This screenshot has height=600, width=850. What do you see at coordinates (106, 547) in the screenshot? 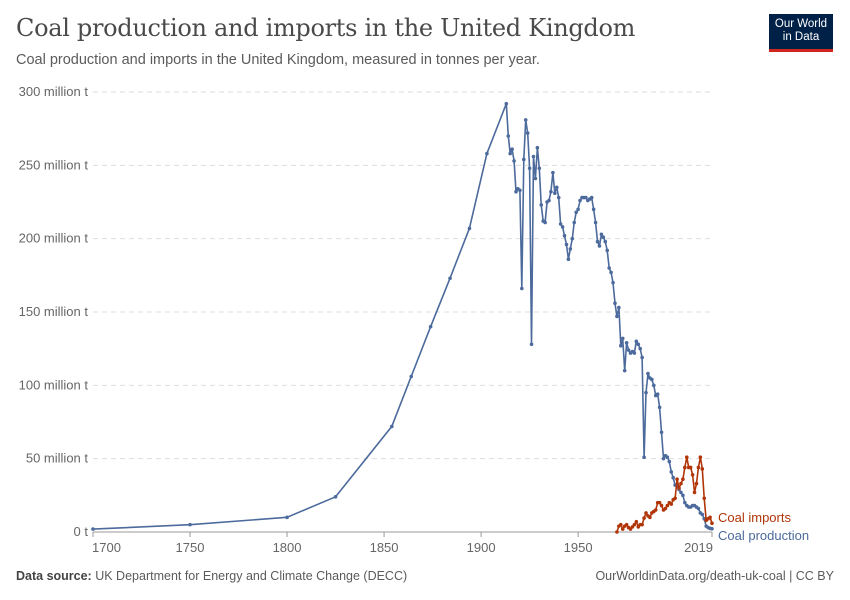
I see `x-tick-label: 1700` at bounding box center [106, 547].